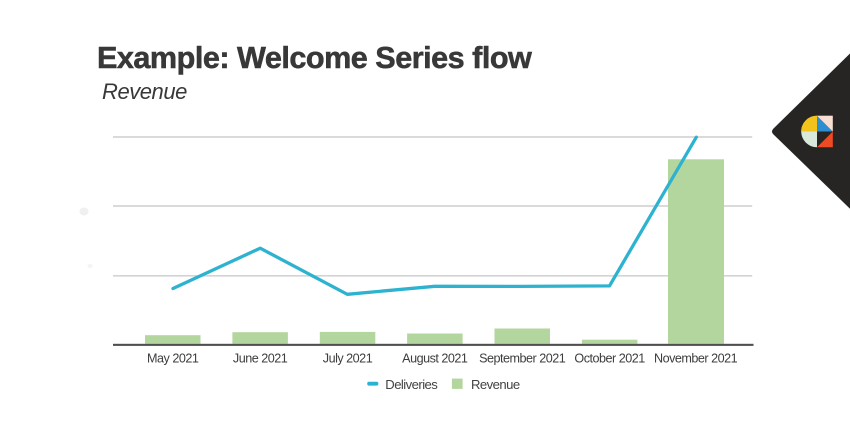 The width and height of the screenshot is (850, 444). Describe the element at coordinates (348, 358) in the screenshot. I see `svg-text: July 2021` at that location.